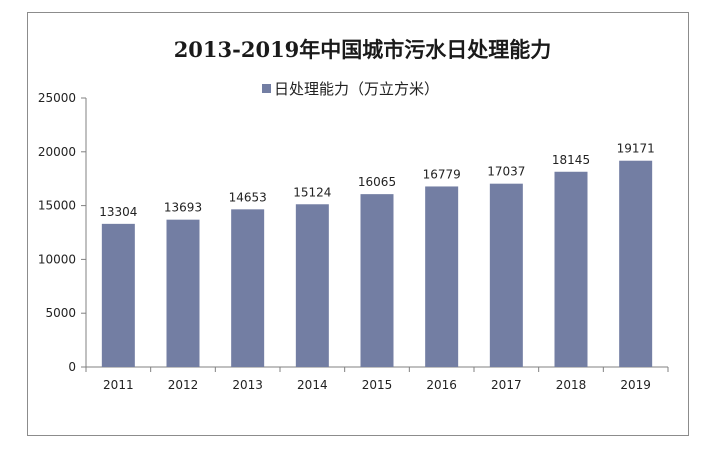  Describe the element at coordinates (118, 385) in the screenshot. I see `x-tick-label: 2011` at that location.